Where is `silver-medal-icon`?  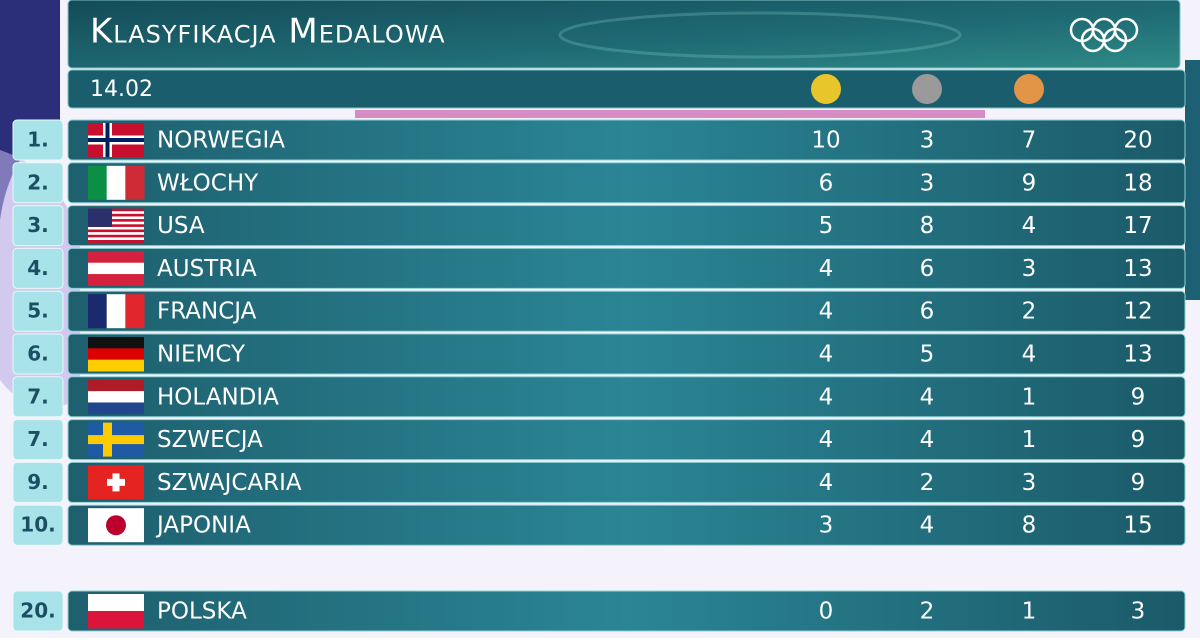 silver-medal-icon is located at coordinates (927, 89).